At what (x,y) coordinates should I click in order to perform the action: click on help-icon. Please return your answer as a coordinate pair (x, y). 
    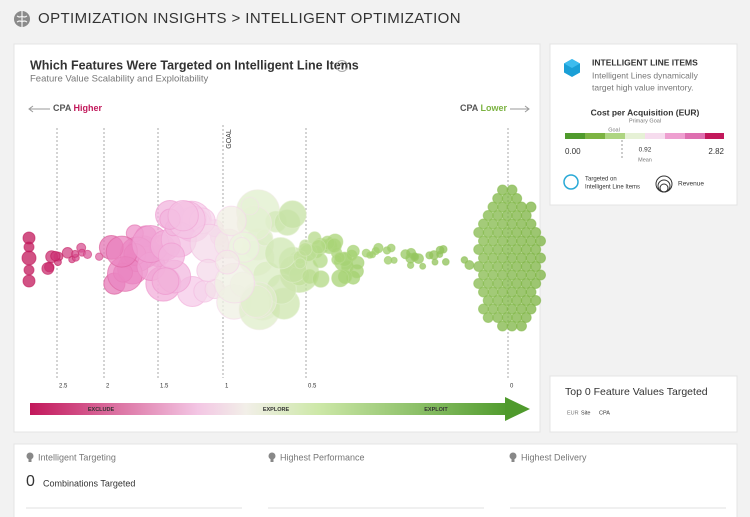
    Looking at the image, I should click on (342, 66).